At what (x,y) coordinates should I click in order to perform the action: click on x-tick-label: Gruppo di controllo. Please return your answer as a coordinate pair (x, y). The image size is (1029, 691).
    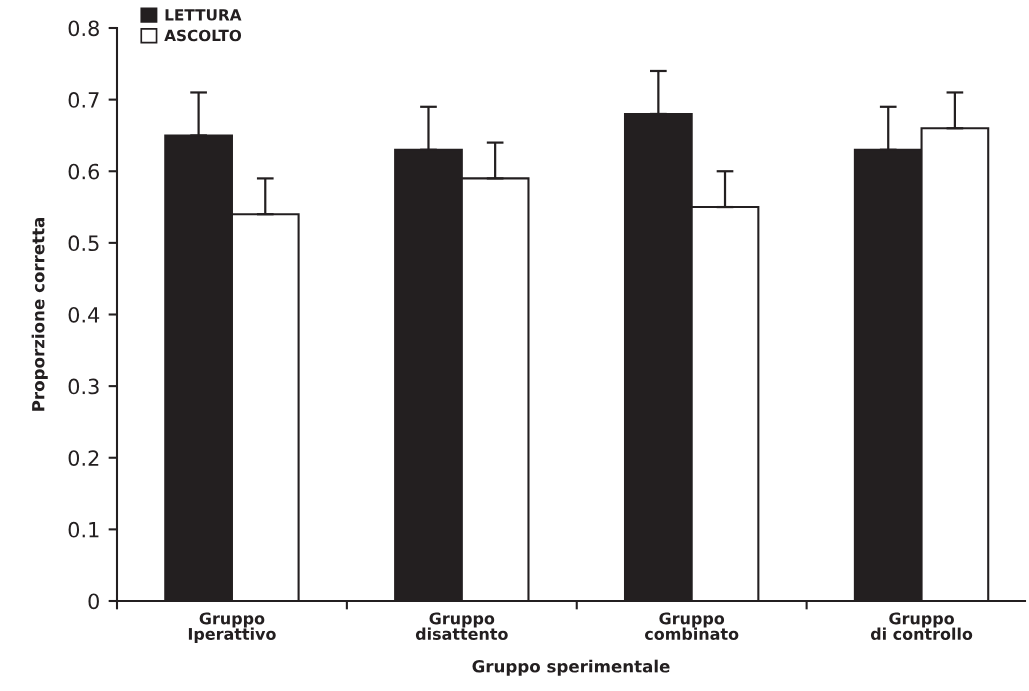
    Looking at the image, I should click on (921, 626).